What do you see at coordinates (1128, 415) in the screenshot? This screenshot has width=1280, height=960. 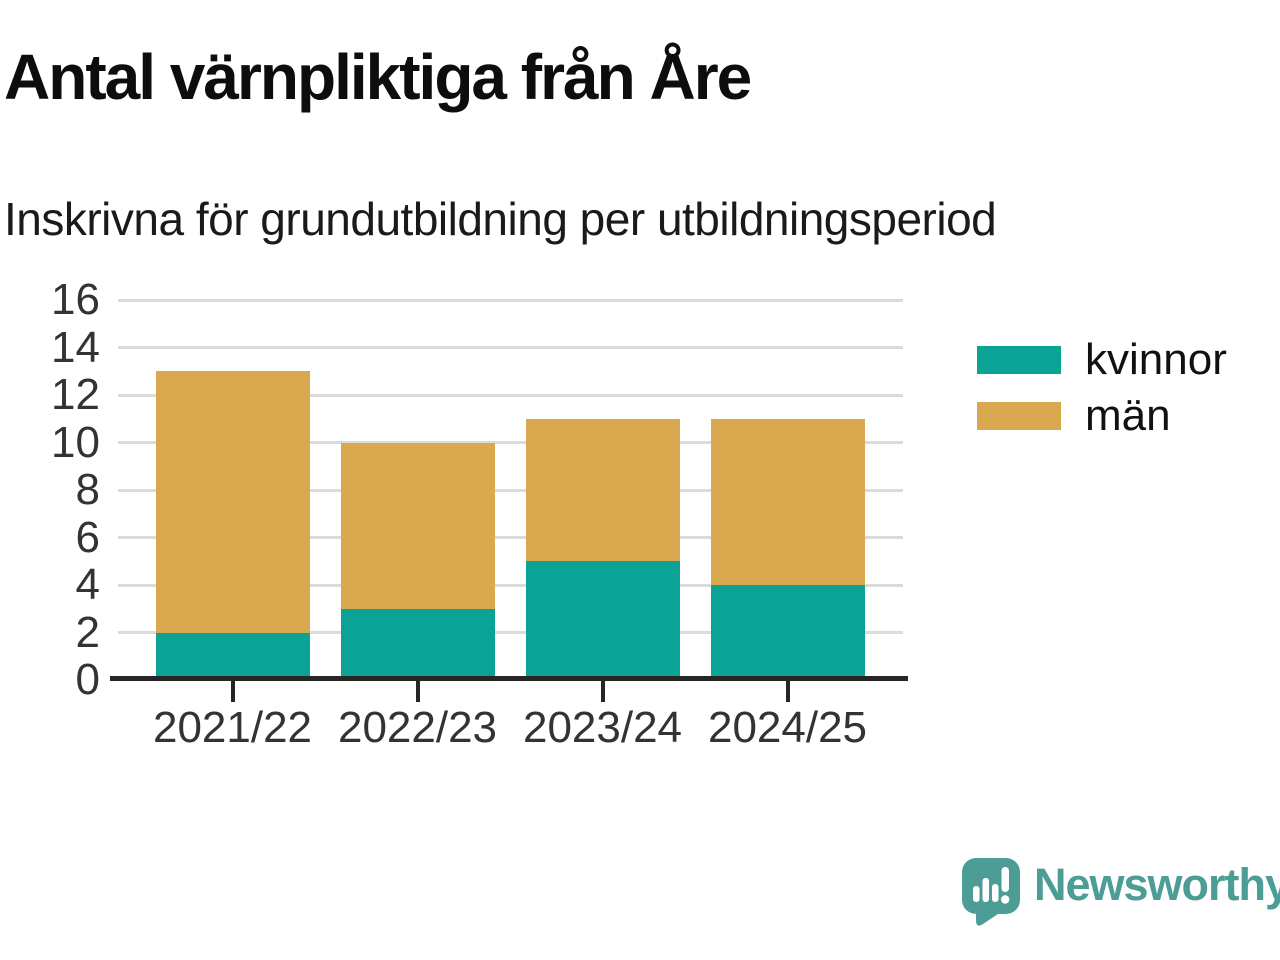 I see `legend-label-man: män` at bounding box center [1128, 415].